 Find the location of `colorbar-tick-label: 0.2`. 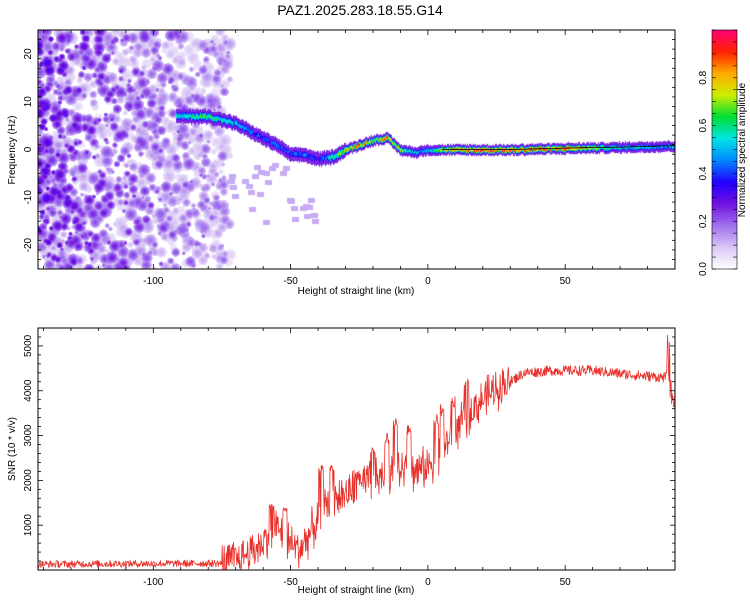

colorbar-tick-label: 0.2 is located at coordinates (703, 221).